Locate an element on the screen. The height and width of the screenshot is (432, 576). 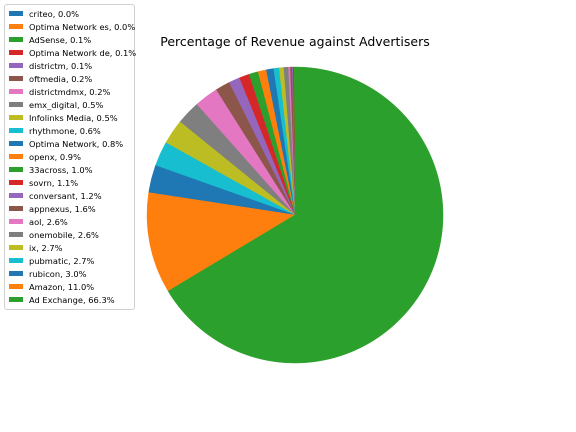
legend-item: districtm, 0.1% is located at coordinates (69, 65).